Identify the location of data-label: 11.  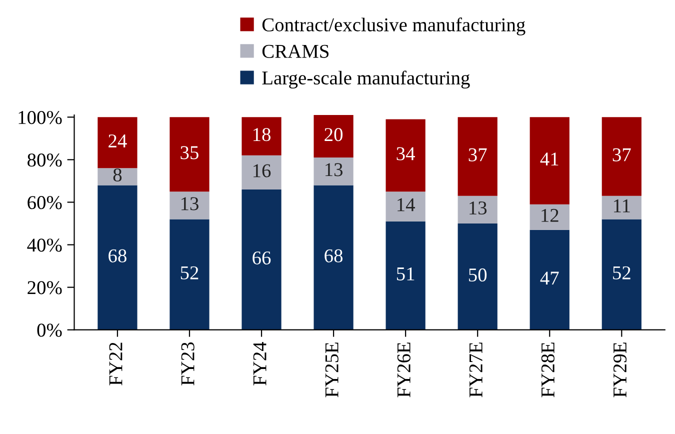
(622, 205).